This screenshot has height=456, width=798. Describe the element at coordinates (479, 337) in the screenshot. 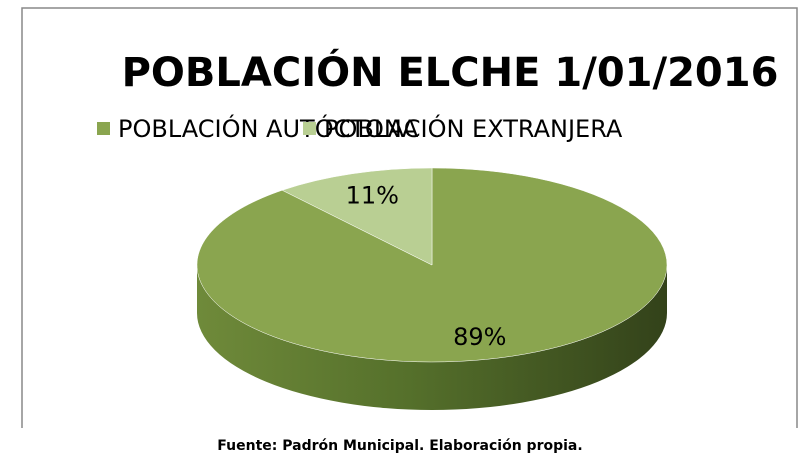

I see `data-label: 89%` at that location.